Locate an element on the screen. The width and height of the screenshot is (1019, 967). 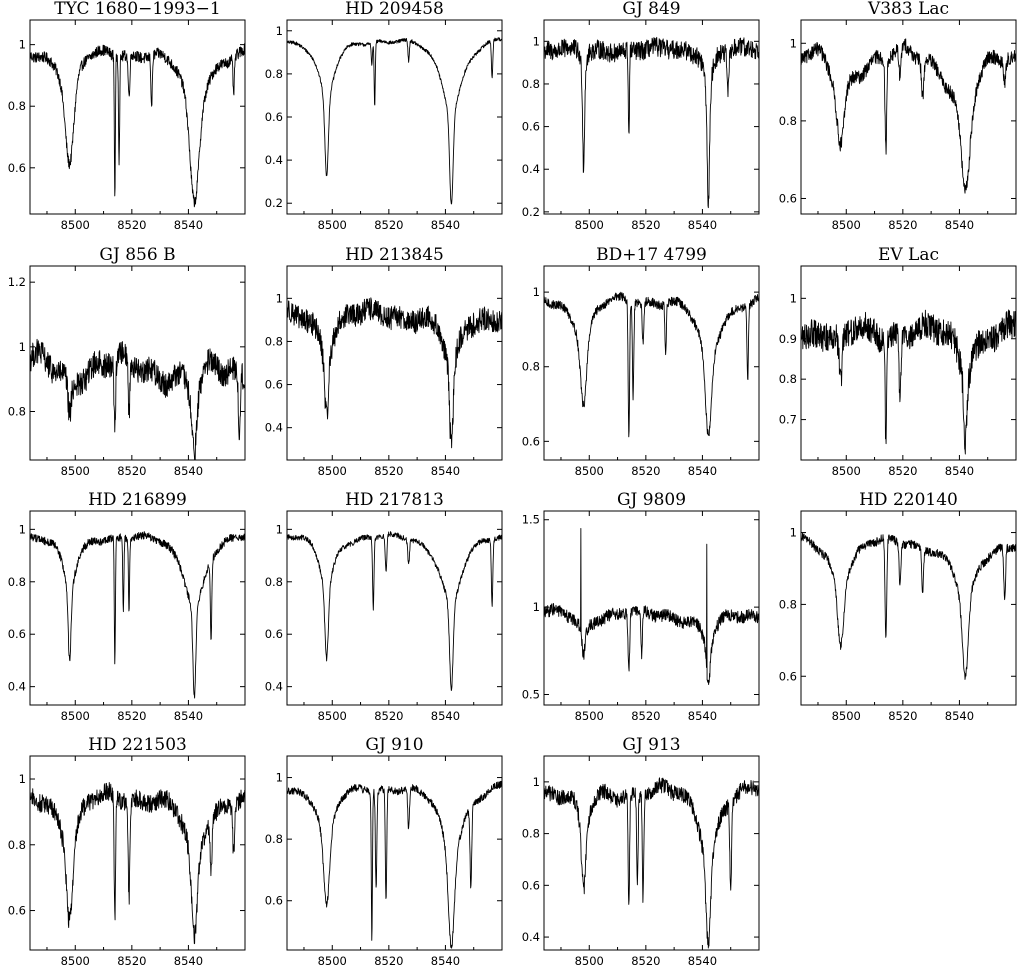
panel-title: GJ 9809 is located at coordinates (651, 500).